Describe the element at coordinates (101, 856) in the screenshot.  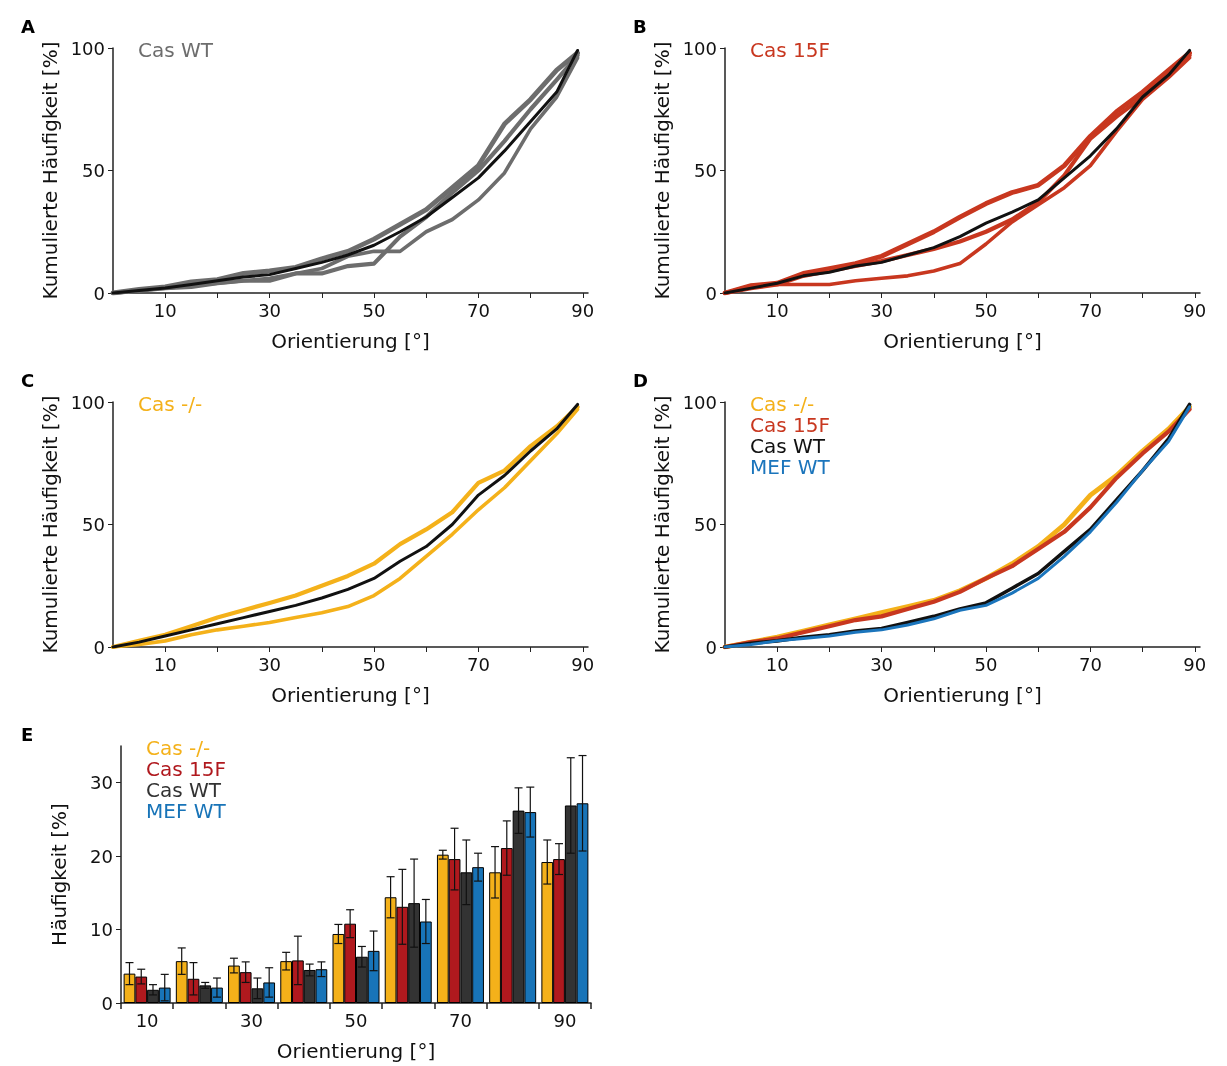
I see `y-tick-label: 20` at that location.